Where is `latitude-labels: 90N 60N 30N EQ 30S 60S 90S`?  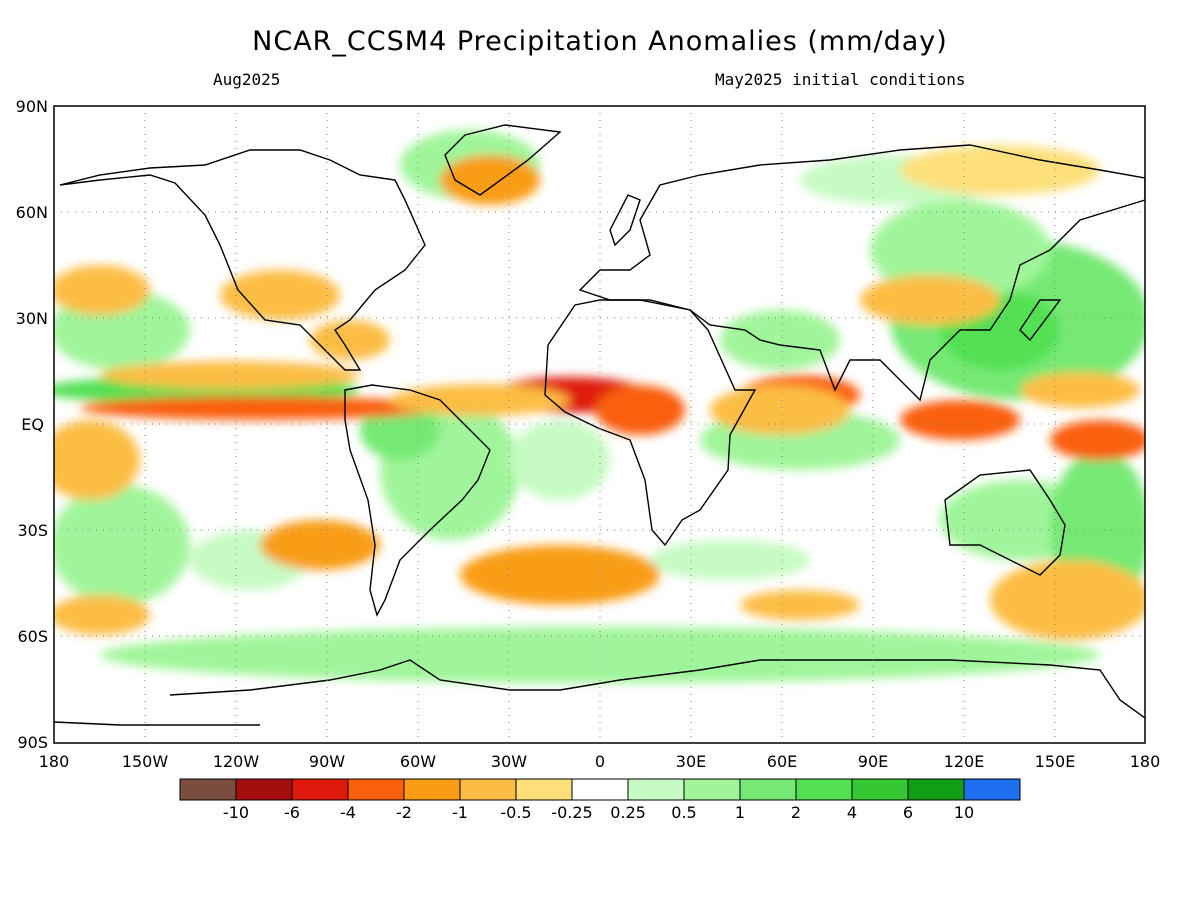 latitude-labels: 90N 60N 30N EQ 30S 60S 90S is located at coordinates (32, 424).